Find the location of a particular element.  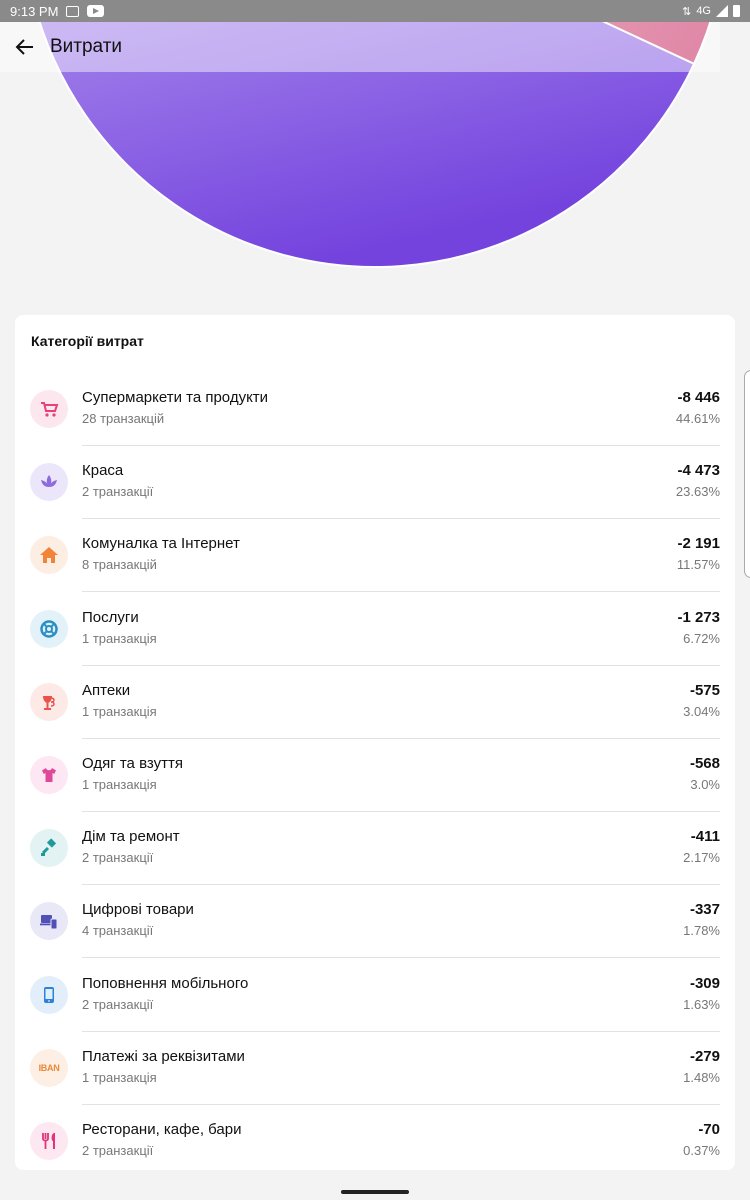

side-panel-handle is located at coordinates (747, 474).